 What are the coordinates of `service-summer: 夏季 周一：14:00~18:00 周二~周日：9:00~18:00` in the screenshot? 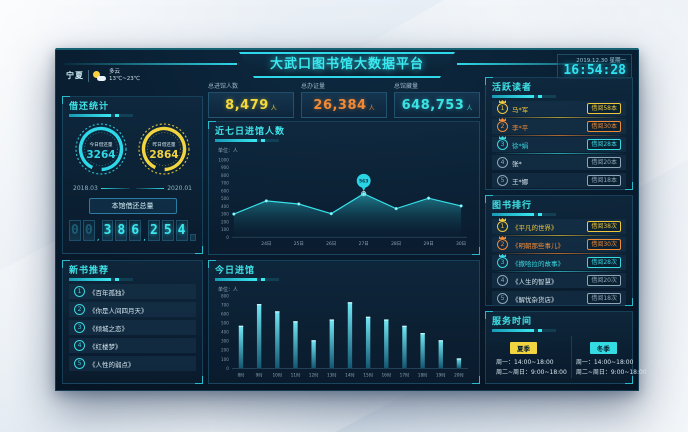 It's located at (531, 357).